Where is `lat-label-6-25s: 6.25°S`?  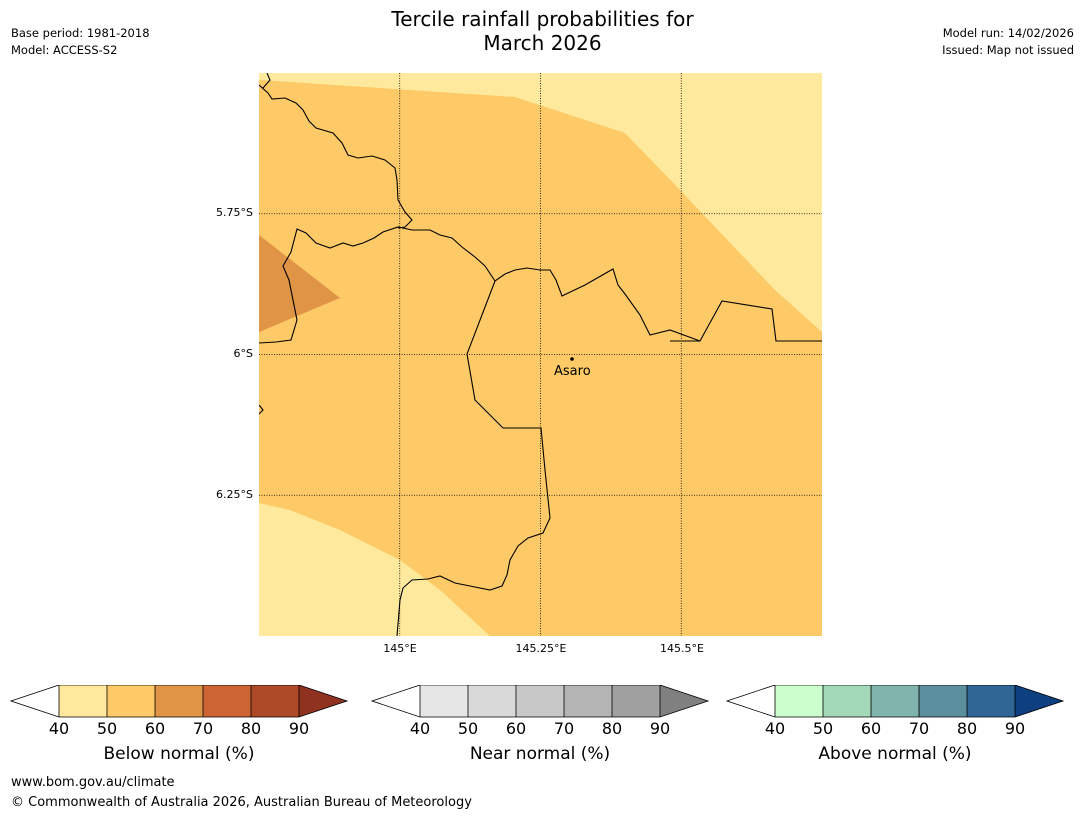
lat-label-6-25s: 6.25°S is located at coordinates (234, 494).